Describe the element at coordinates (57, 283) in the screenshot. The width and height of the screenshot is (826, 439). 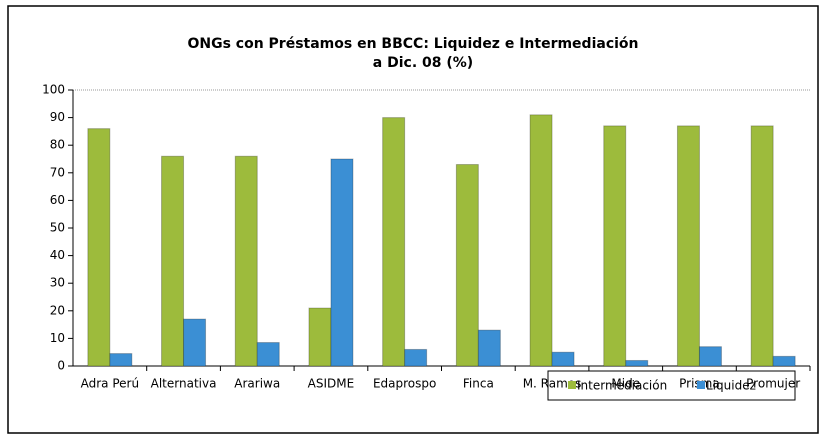
I see `y-tick-label: 30` at that location.